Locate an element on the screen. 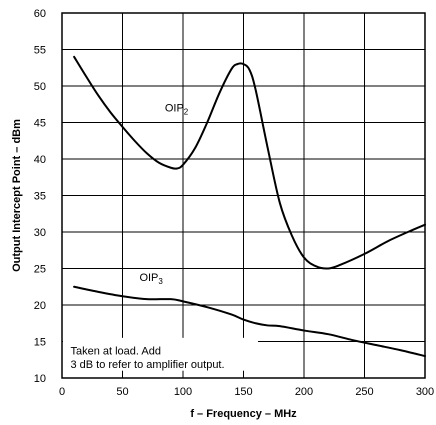 The width and height of the screenshot is (436, 425). x-tick-label: 200 is located at coordinates (304, 392).